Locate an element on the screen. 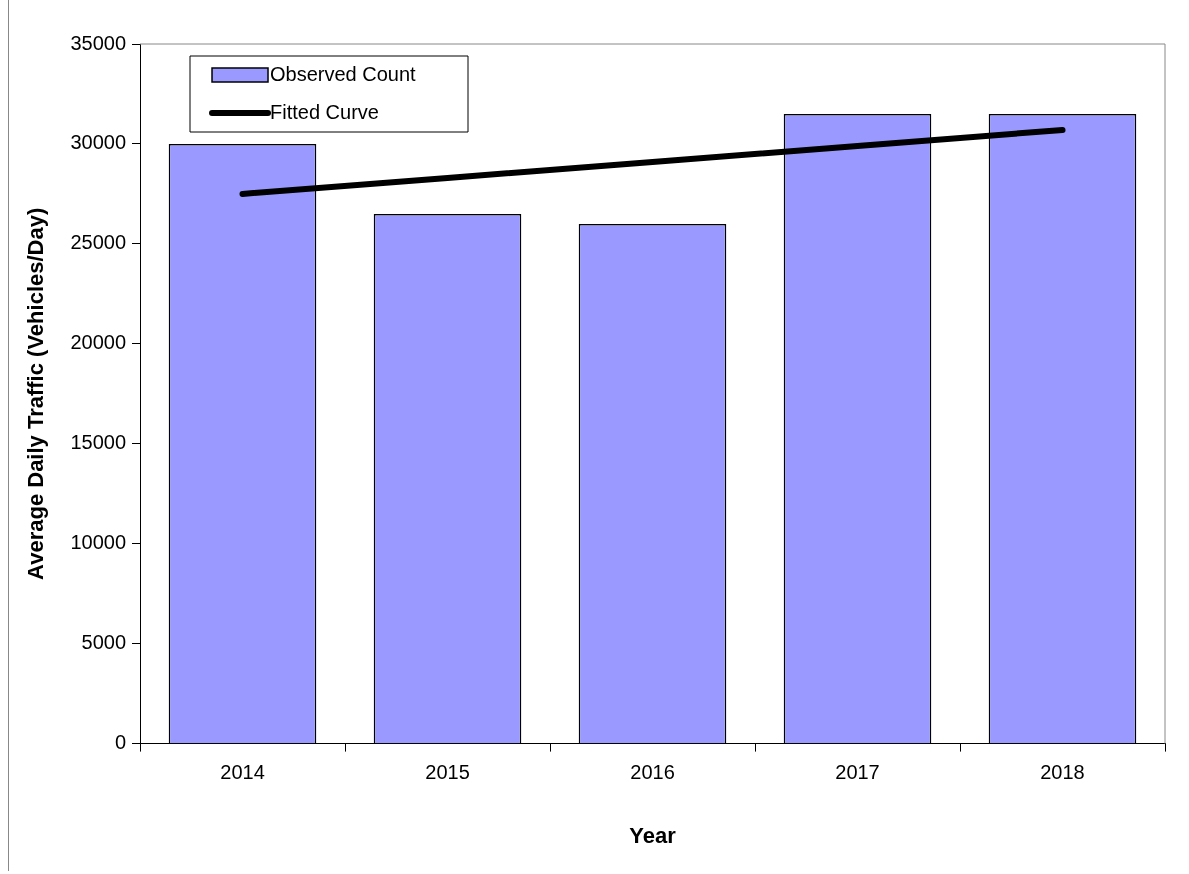 The width and height of the screenshot is (1189, 874). y-tick-label: 15000 is located at coordinates (98, 442).